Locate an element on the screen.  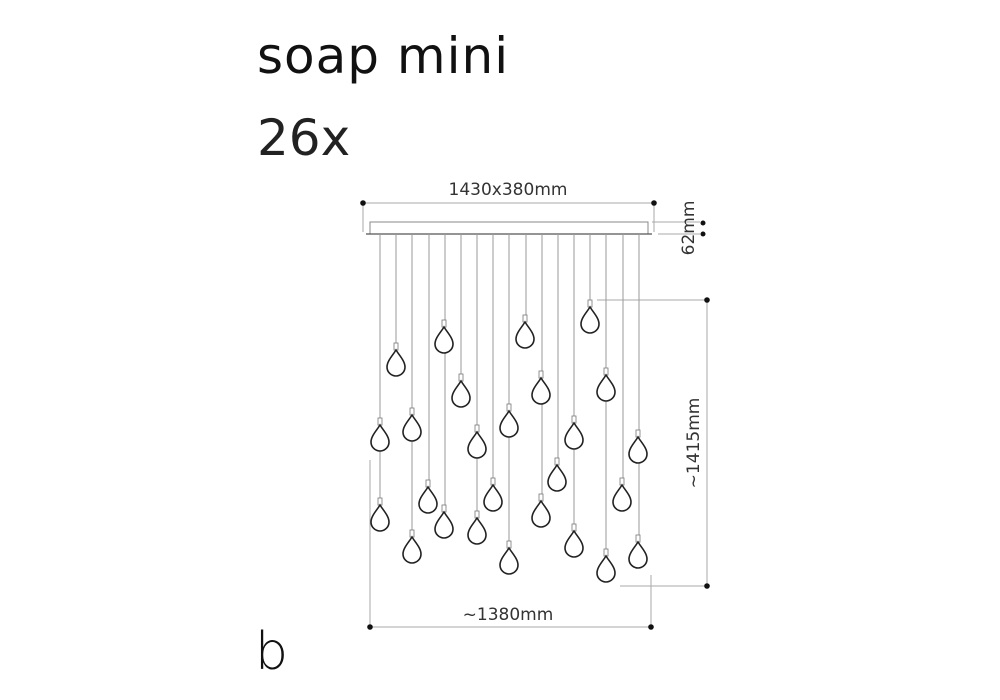
pendant-count-label: 26x is located at coordinates (304, 138).